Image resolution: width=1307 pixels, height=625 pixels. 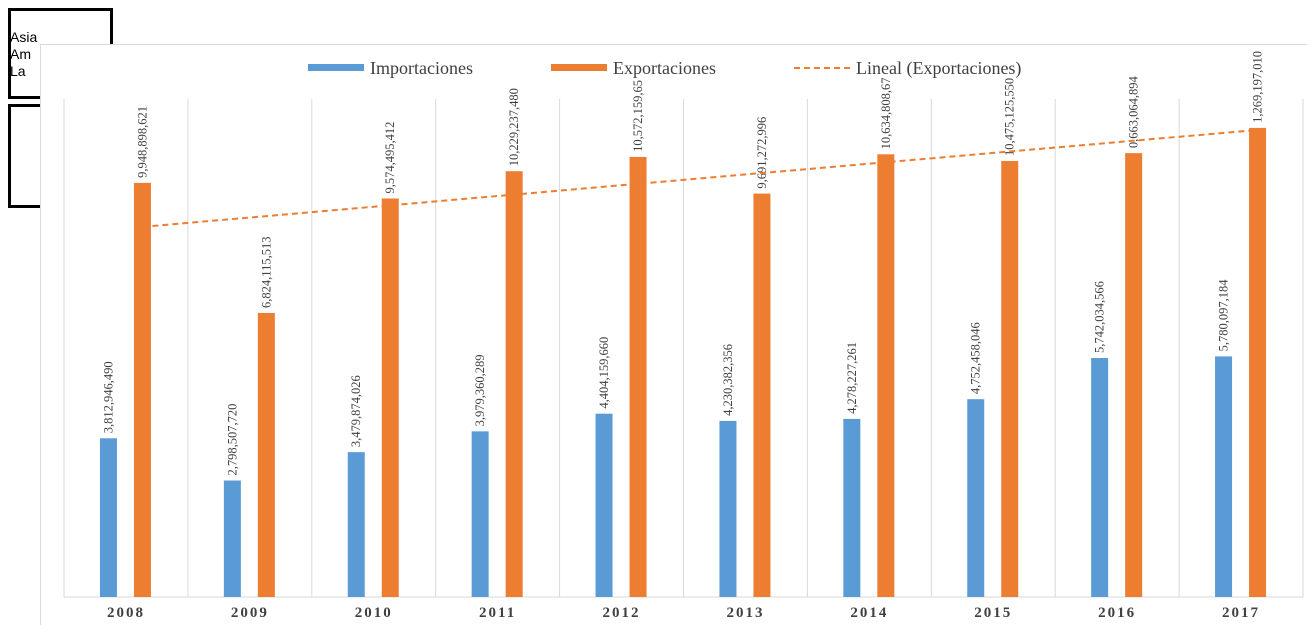 I want to click on exportaciones-data-label: 9,574,495,412, so click(x=390, y=158).